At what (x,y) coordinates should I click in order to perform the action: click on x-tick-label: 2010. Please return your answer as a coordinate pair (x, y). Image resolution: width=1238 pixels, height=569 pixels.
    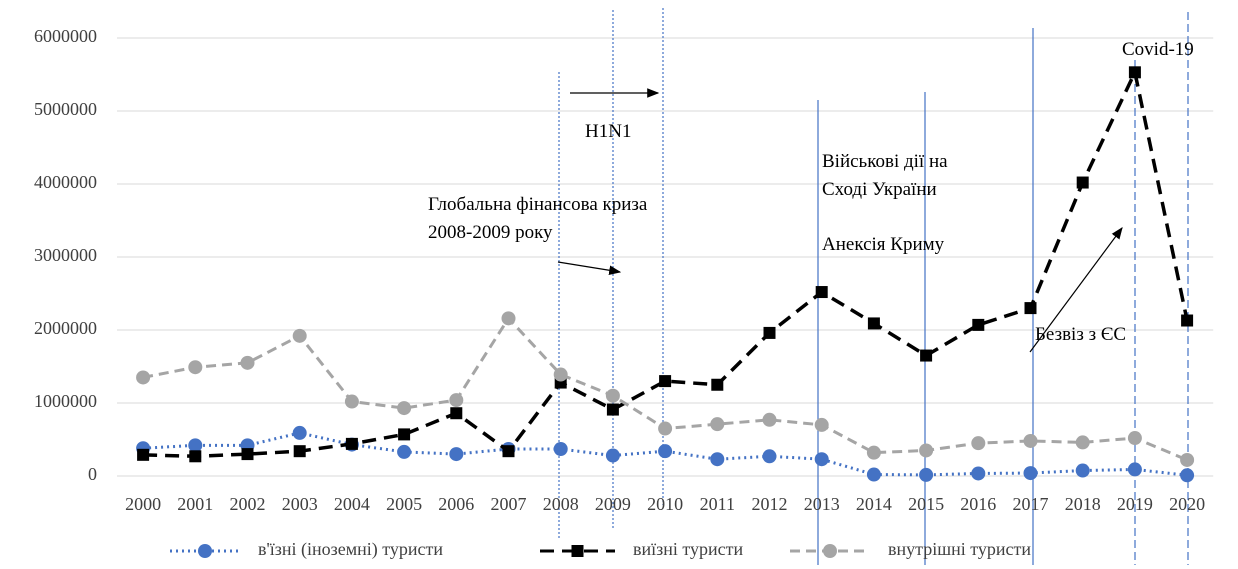
    Looking at the image, I should click on (665, 504).